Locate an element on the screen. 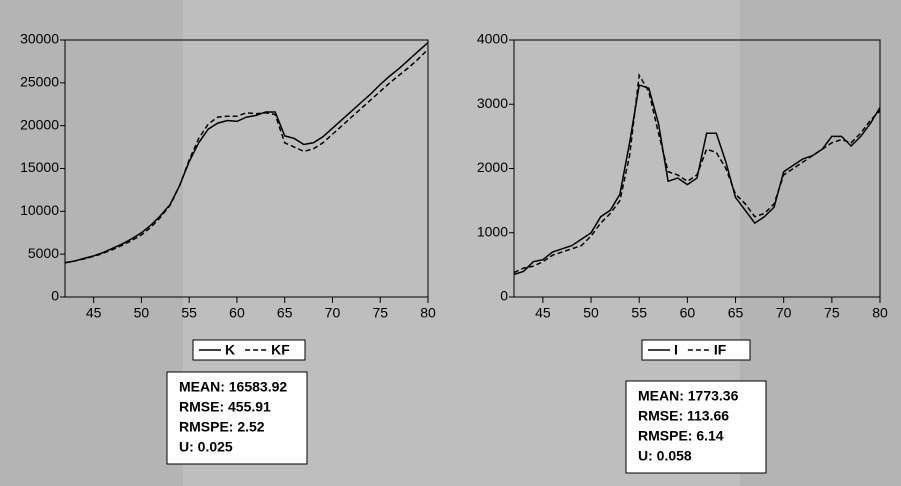 The width and height of the screenshot is (901, 486). stats-text: RMSPE: 6.14 is located at coordinates (681, 436).